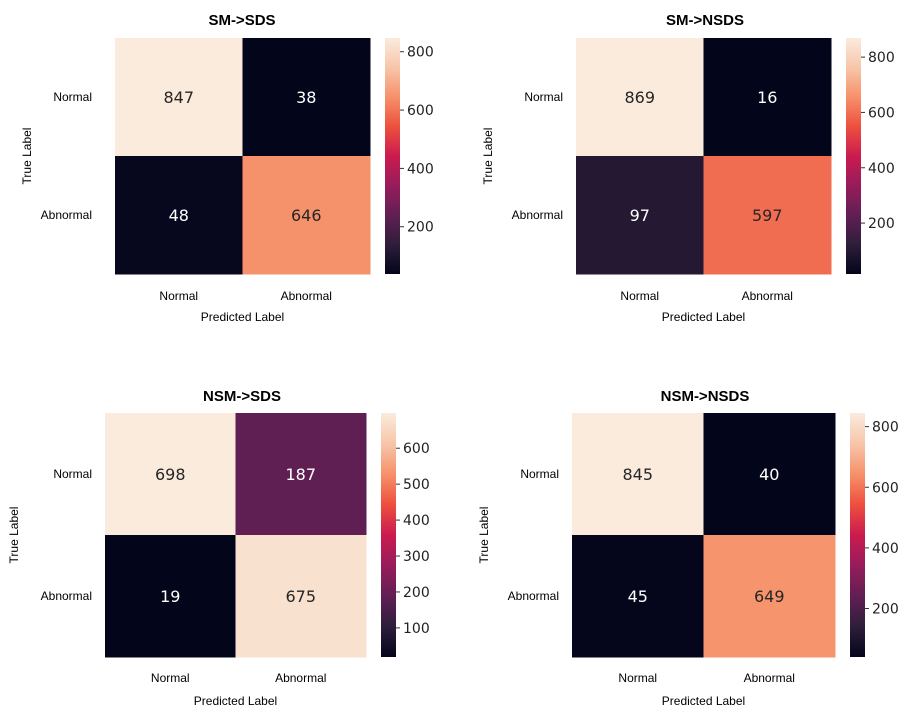 This screenshot has width=909, height=717. I want to click on colorbar-tick-label: 500, so click(416, 485).